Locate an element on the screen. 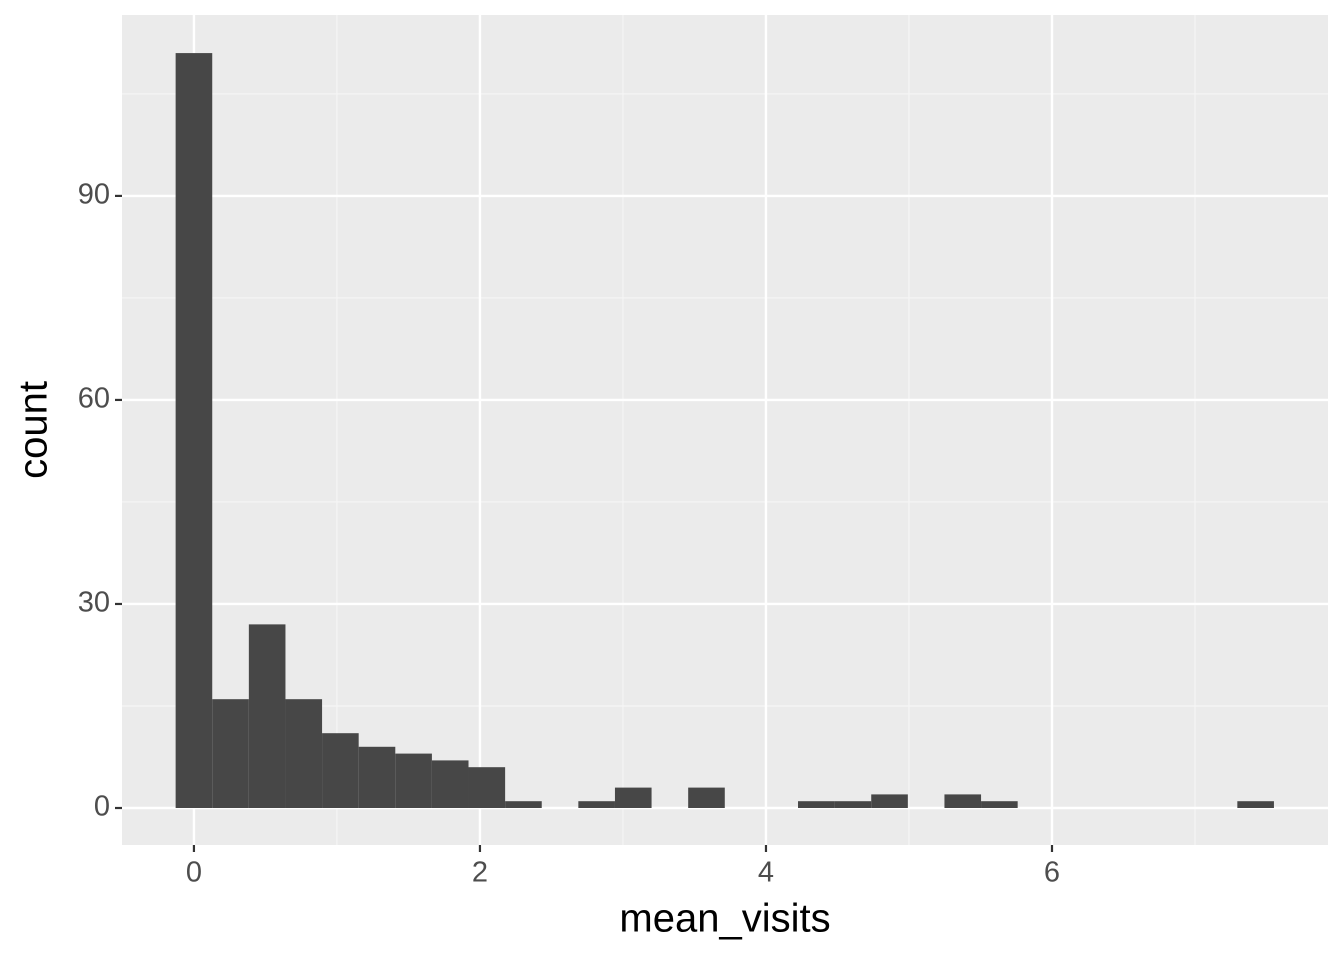 This screenshot has width=1344, height=965. y-tick-label: 0 is located at coordinates (102, 807).